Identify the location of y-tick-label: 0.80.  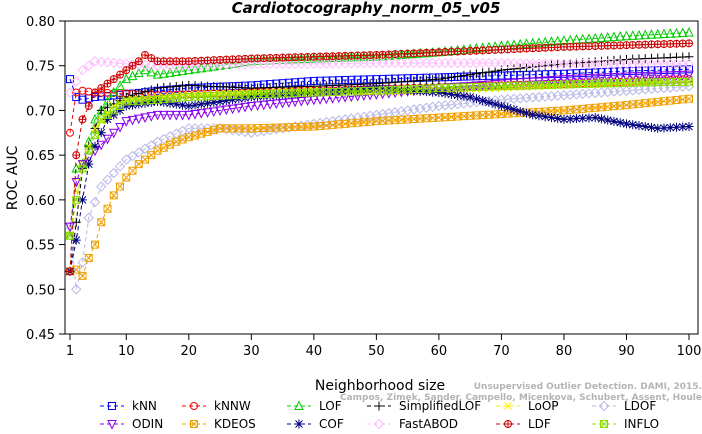
(40, 22).